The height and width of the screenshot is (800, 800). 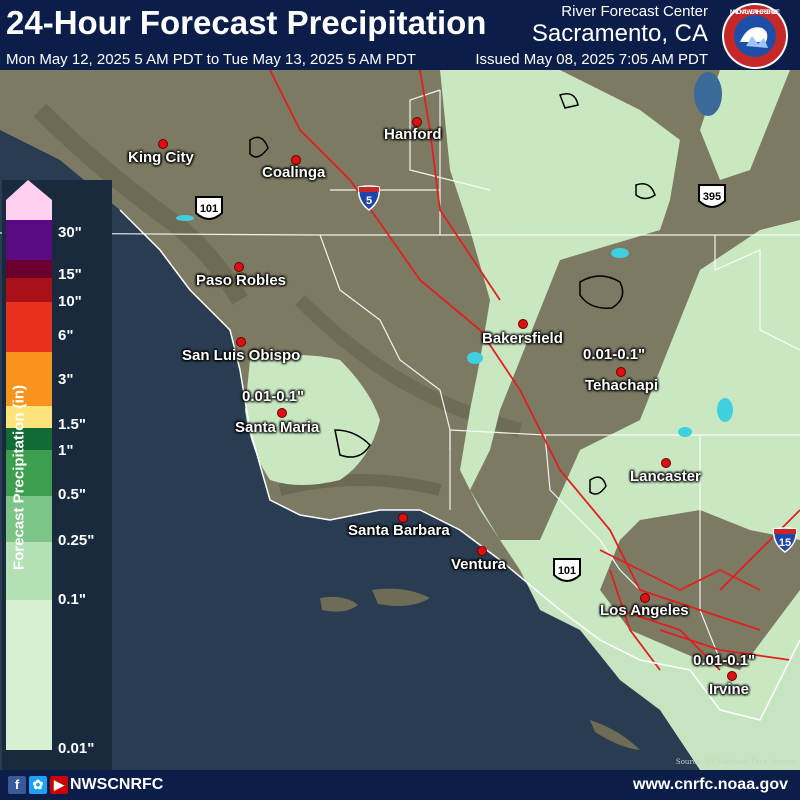 What do you see at coordinates (619, 33) in the screenshot?
I see `office-line2: Sacramento, CA` at bounding box center [619, 33].